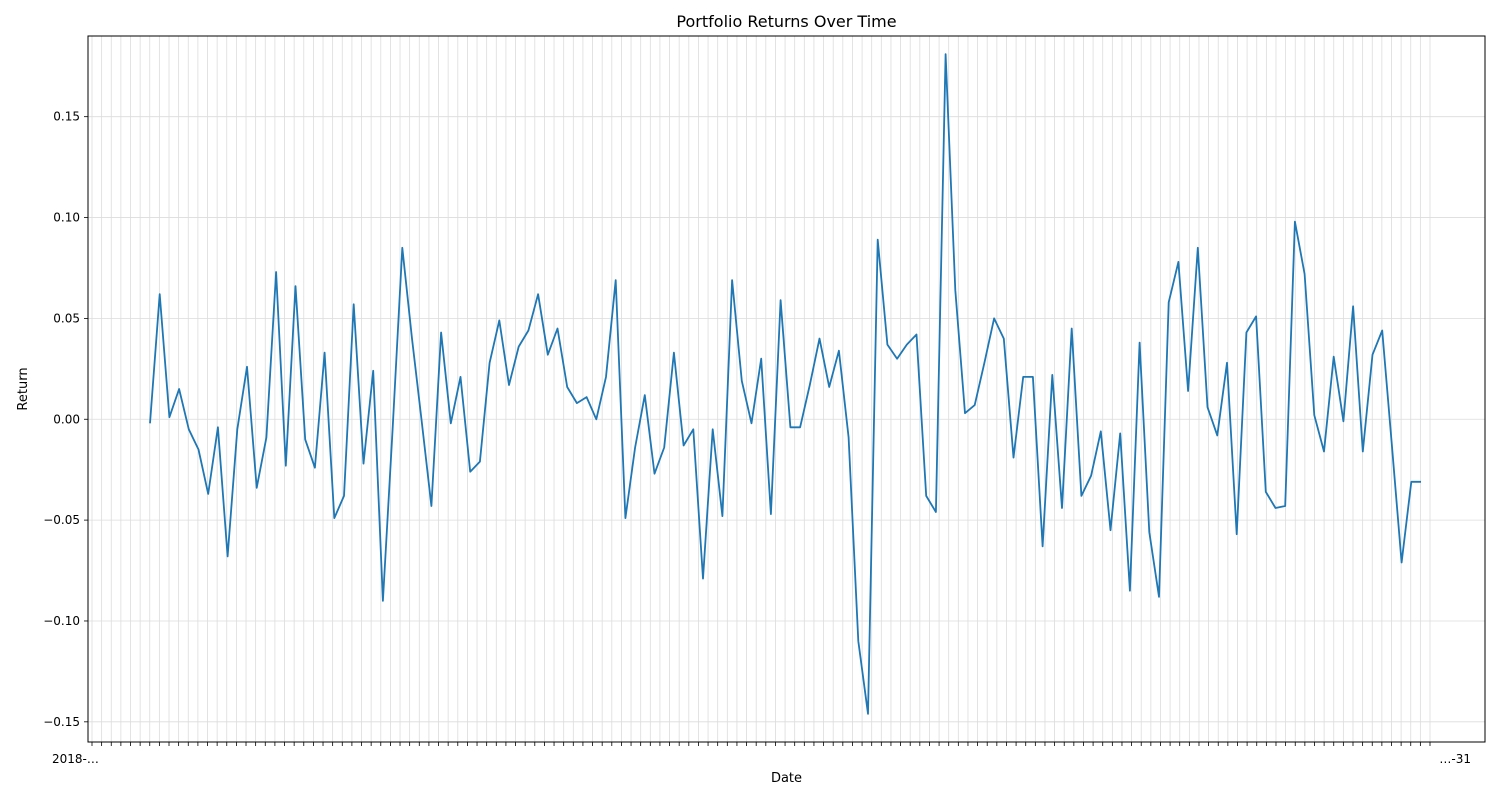  Describe the element at coordinates (66, 117) in the screenshot. I see `y-tick-label: 0.15` at that location.